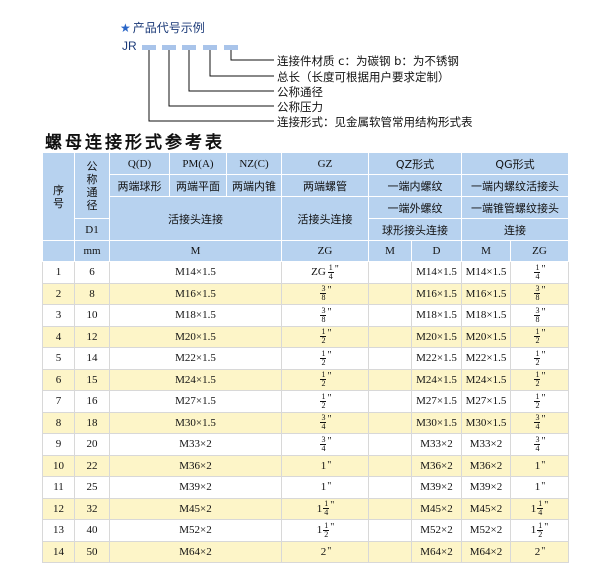 This screenshot has height=567, width=600. What do you see at coordinates (486, 401) in the screenshot?
I see `cell-qg-m: M27×1.5` at bounding box center [486, 401].